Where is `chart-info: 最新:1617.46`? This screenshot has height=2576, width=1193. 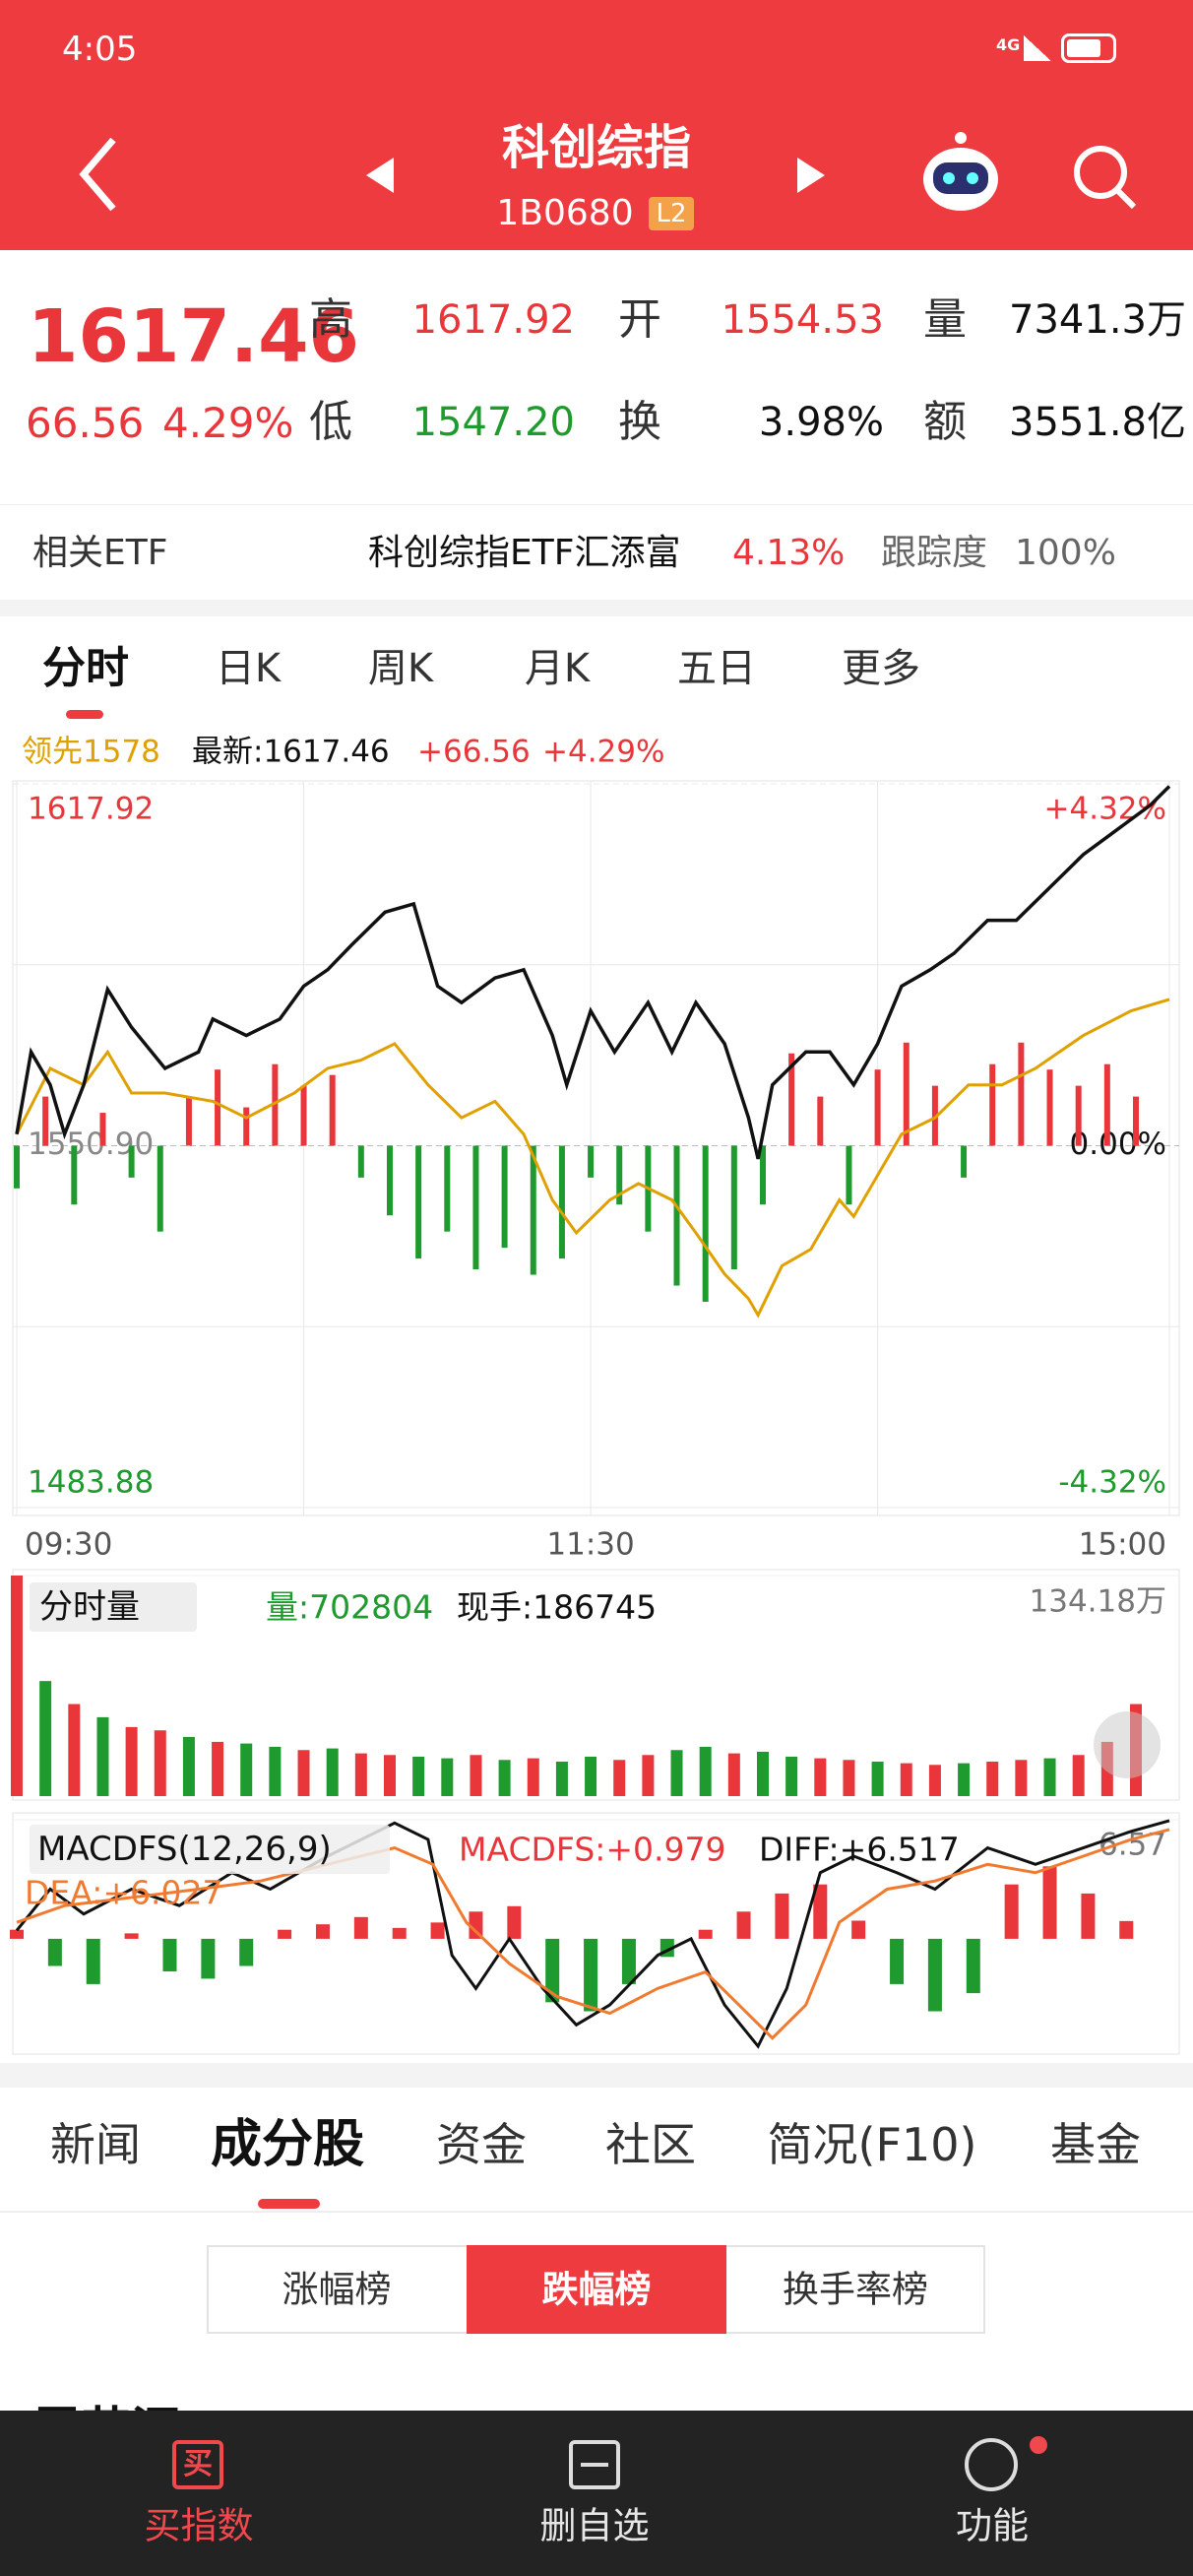
chart-info: 最新:1617.46 is located at coordinates (291, 752).